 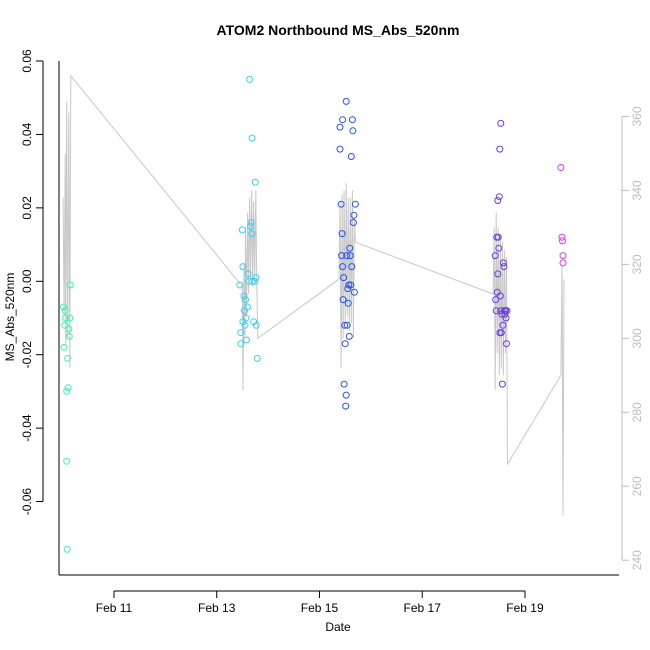 I want to click on y-axis-label: MS_Abs_520nm, so click(x=10, y=317).